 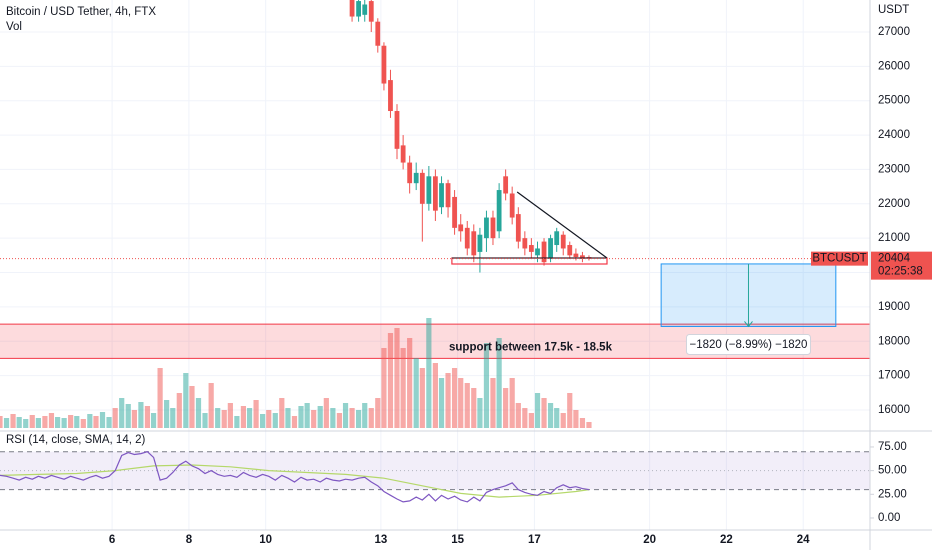 I want to click on y-tick-label: 17000, so click(x=894, y=376).